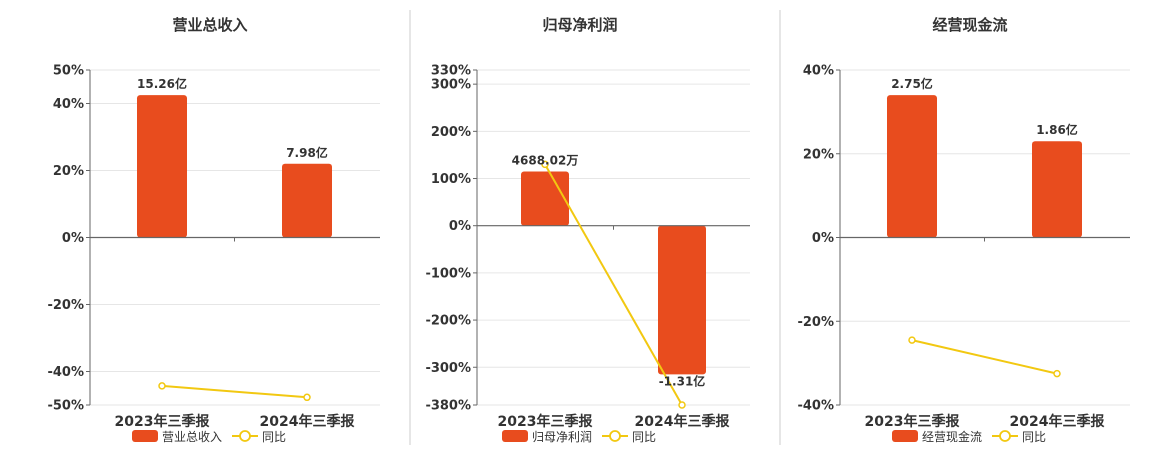 The image size is (1160, 450). I want to click on y-tick-label: 300%, so click(451, 85).